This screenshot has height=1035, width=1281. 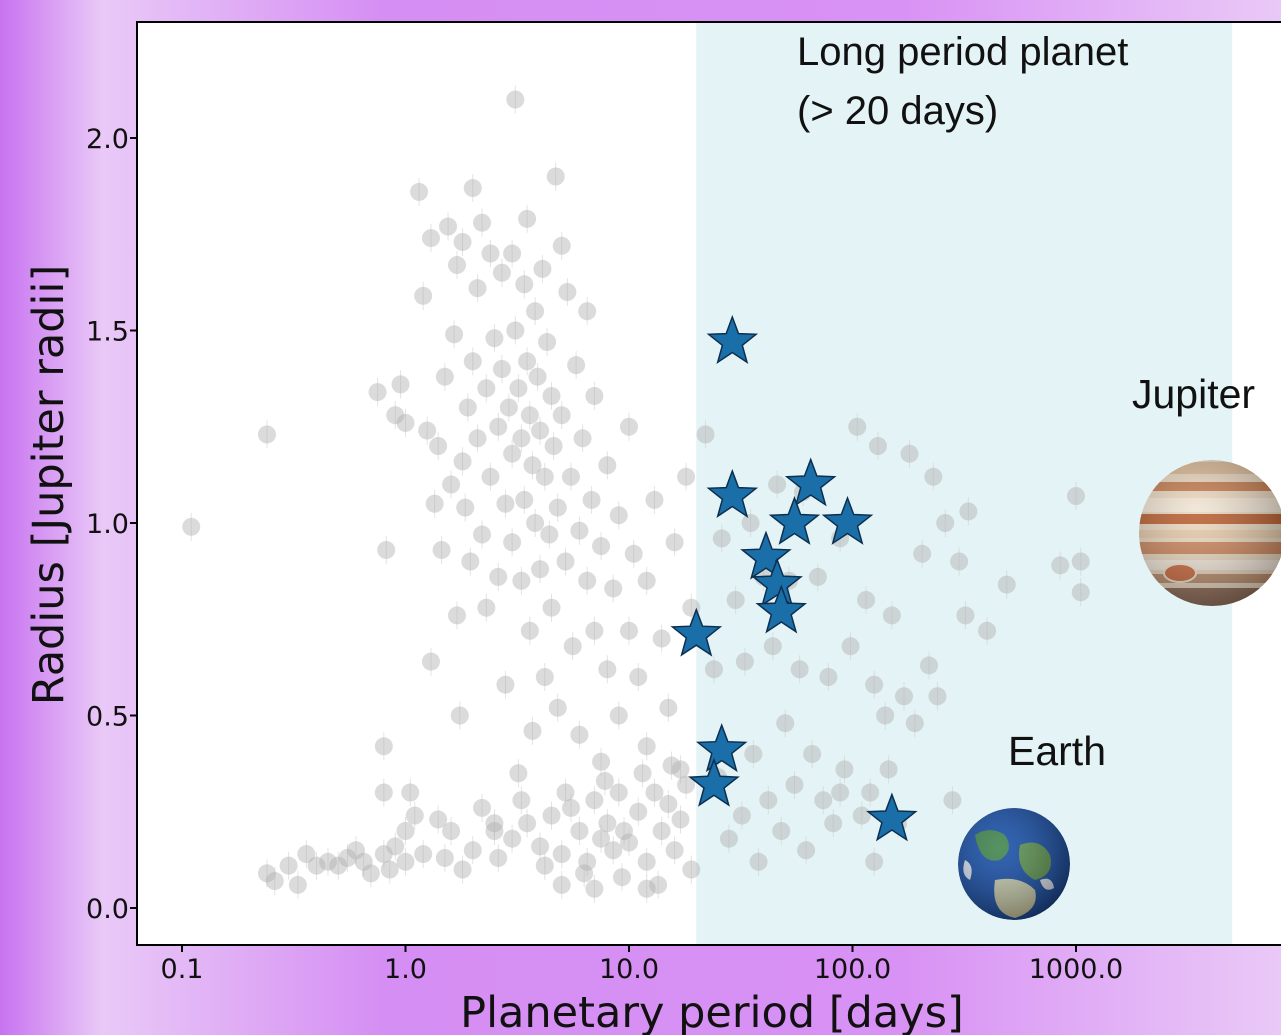 What do you see at coordinates (897, 111) in the screenshot?
I see `annotation-long-period-line2: (> 20 days)` at bounding box center [897, 111].